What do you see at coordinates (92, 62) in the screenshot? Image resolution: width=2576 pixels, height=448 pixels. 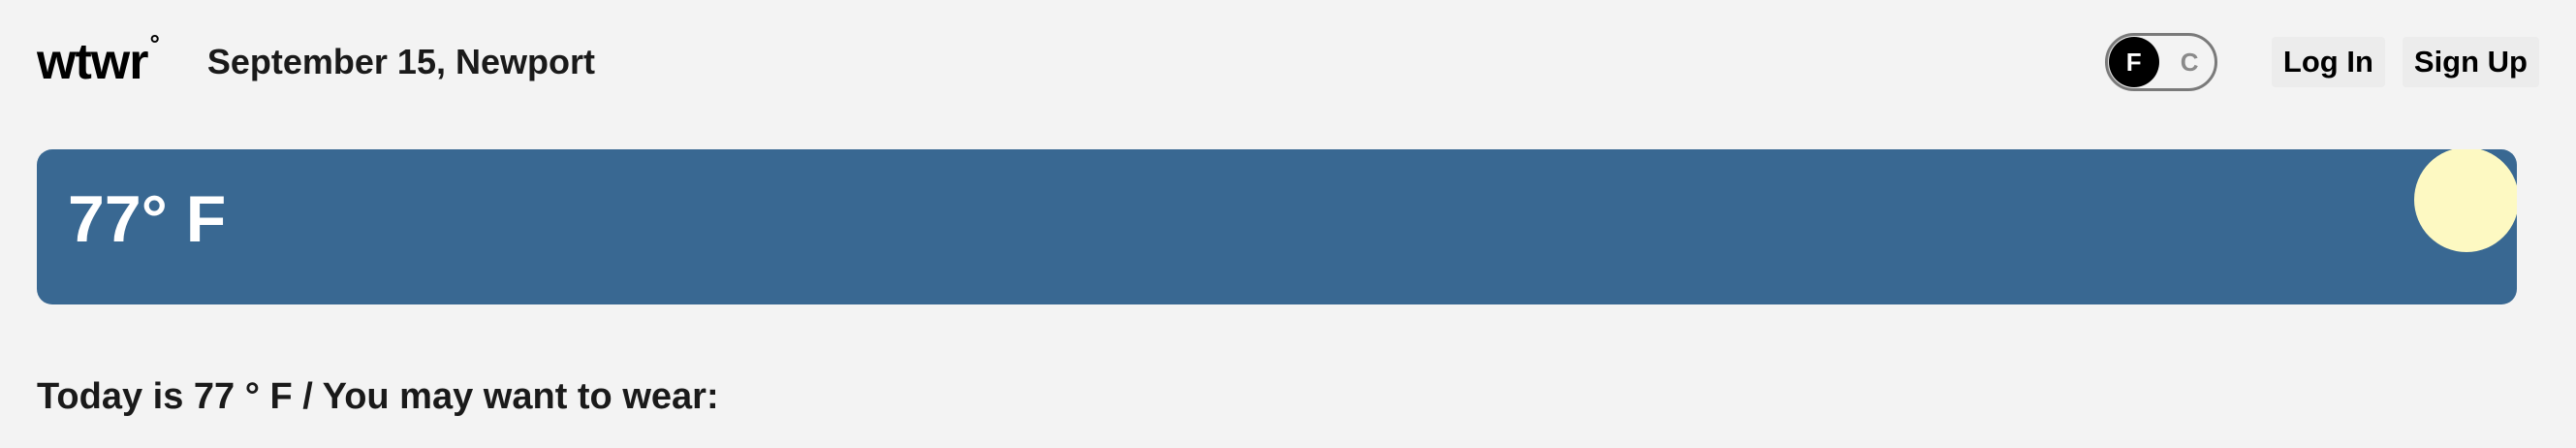 I see `logo-text: wtwr` at bounding box center [92, 62].